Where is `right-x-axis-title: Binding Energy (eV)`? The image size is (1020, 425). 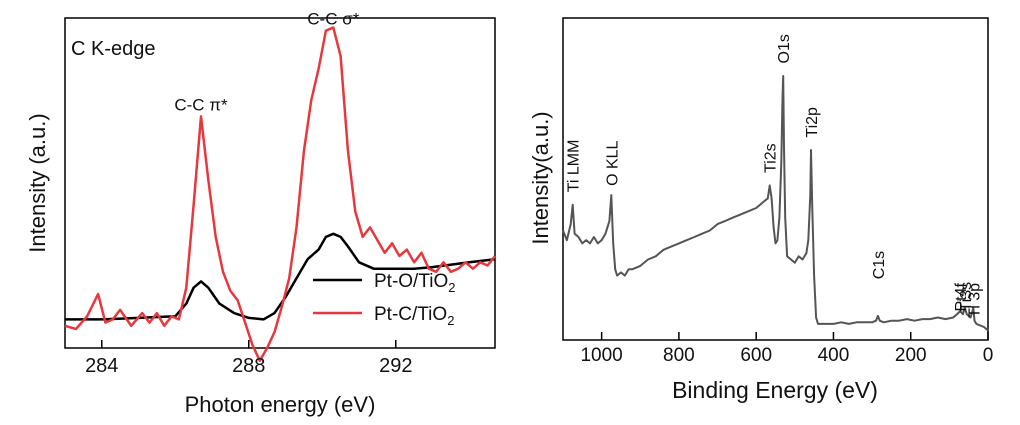
right-x-axis-title: Binding Energy (eV) is located at coordinates (775, 390).